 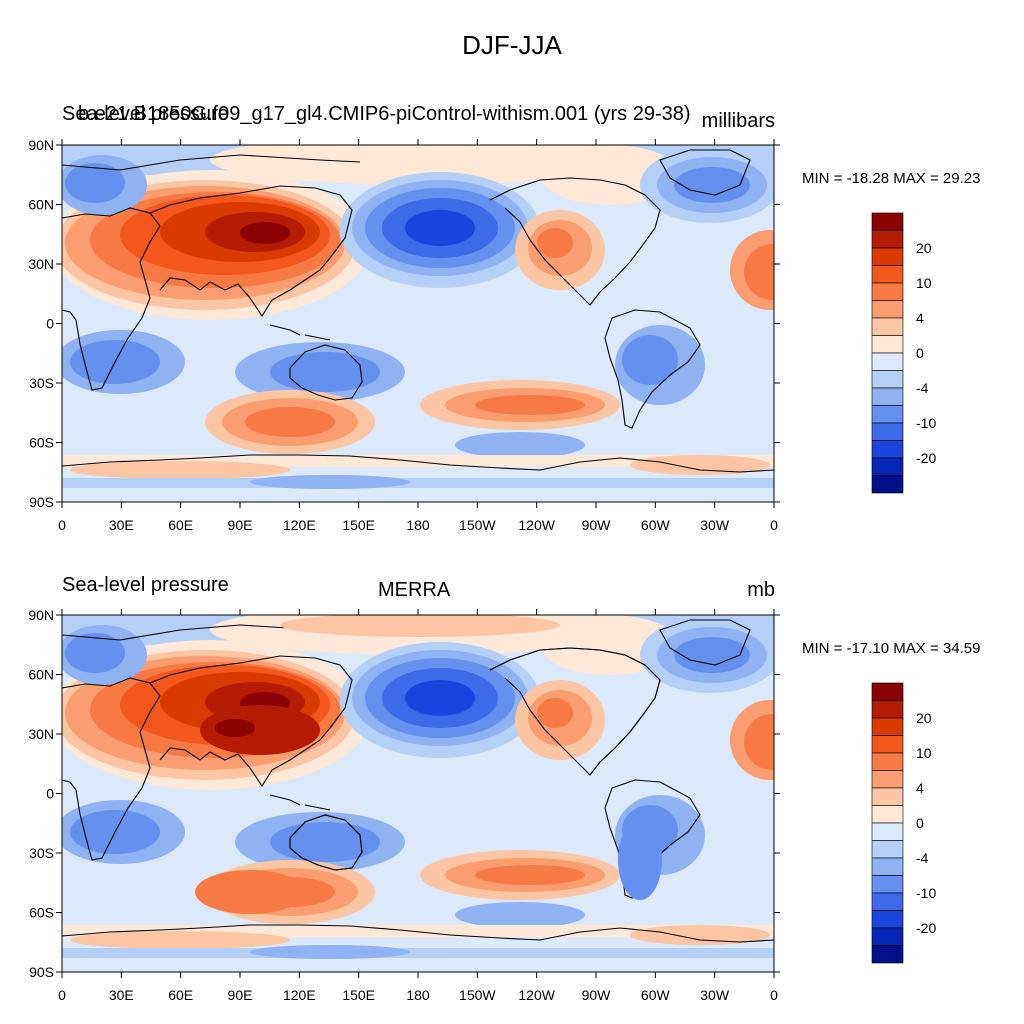 What do you see at coordinates (926, 928) in the screenshot?
I see `panel2-colorbar-label: -20` at bounding box center [926, 928].